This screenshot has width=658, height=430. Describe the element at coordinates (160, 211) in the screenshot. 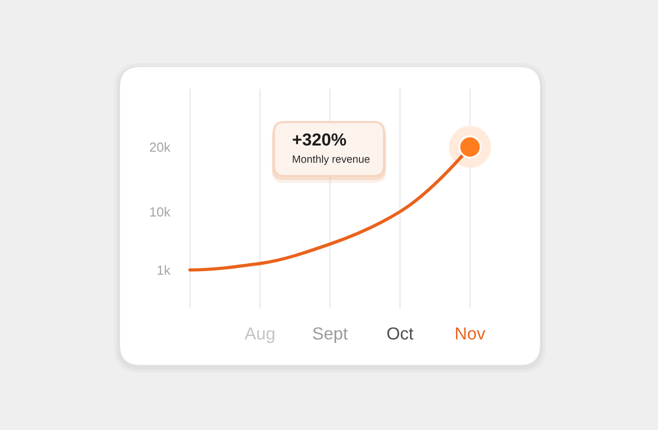

I see `y-tick-label: 10k` at that location.